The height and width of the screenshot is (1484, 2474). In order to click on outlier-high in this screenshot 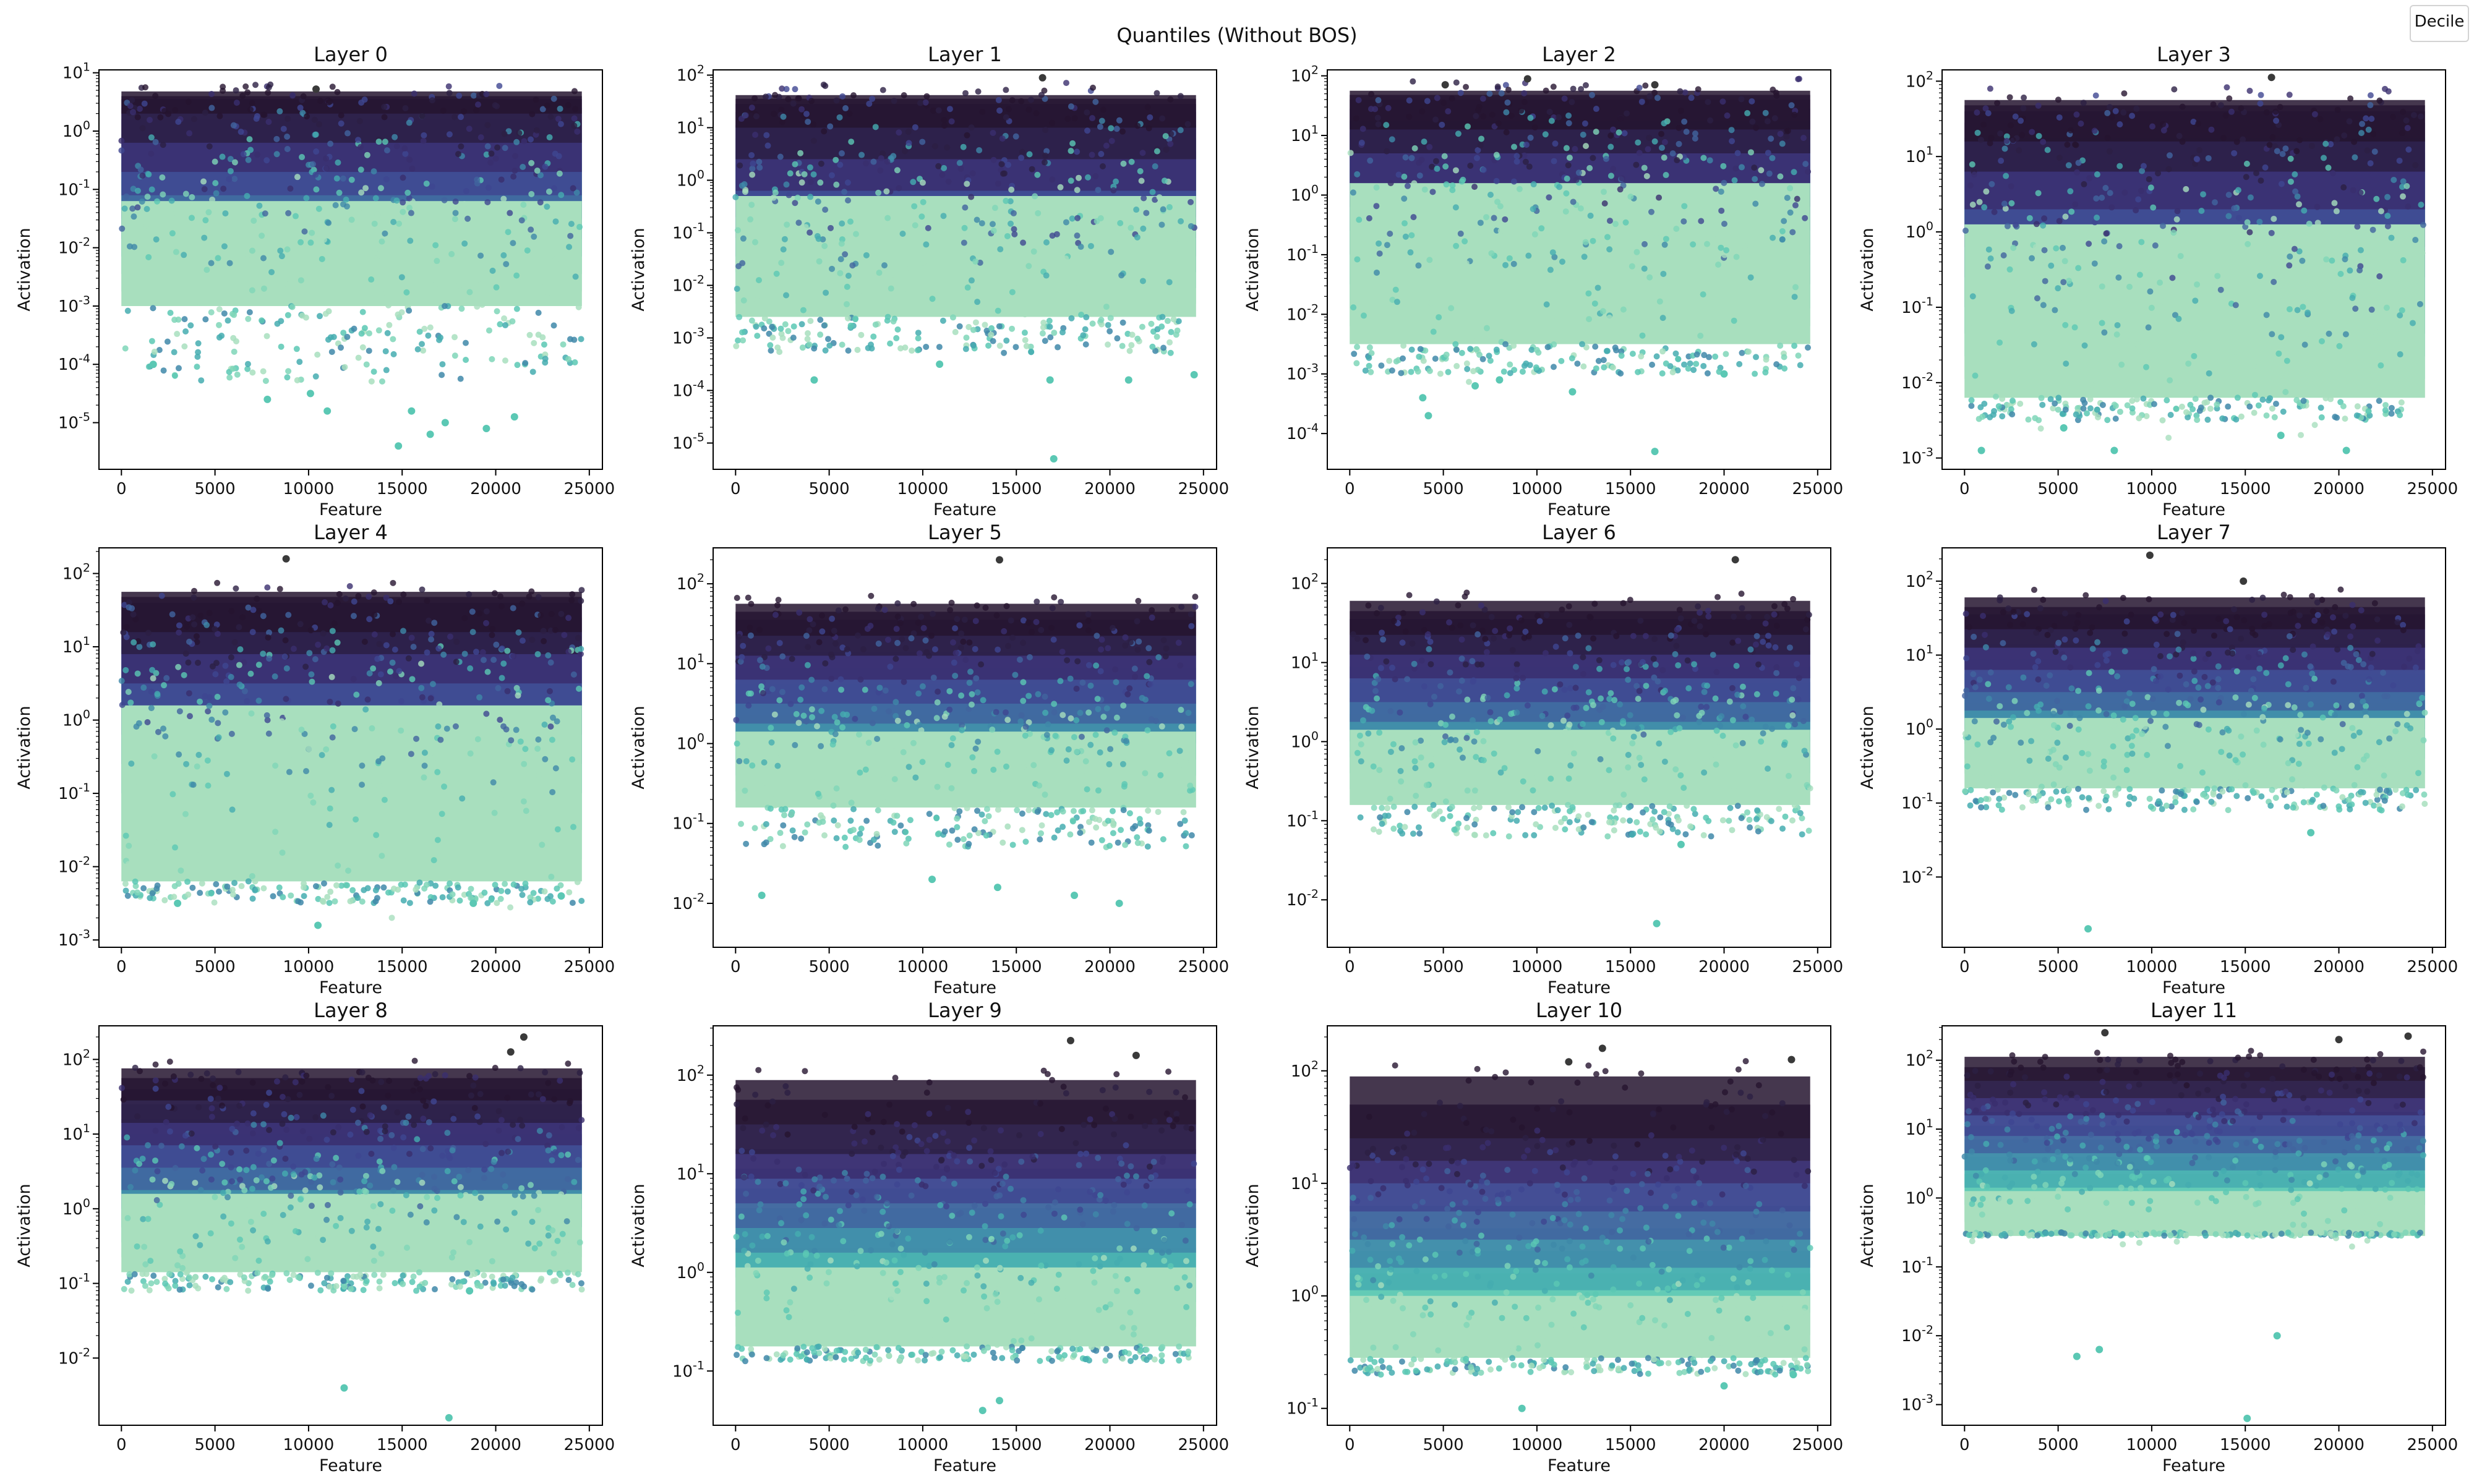, I will do `click(1445, 85)`.